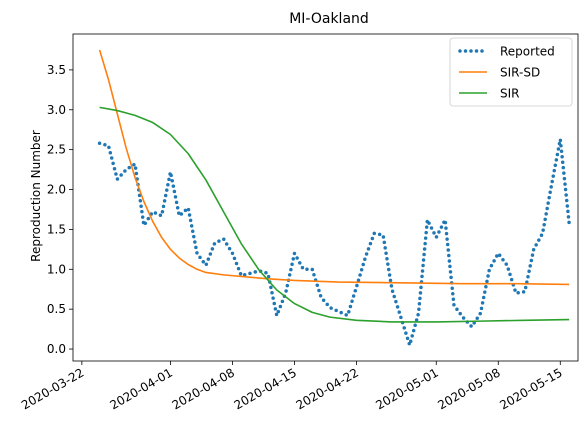 The height and width of the screenshot is (430, 586). Describe the element at coordinates (327, 388) in the screenshot. I see `x-tick-label-4: 2020-04-22` at that location.